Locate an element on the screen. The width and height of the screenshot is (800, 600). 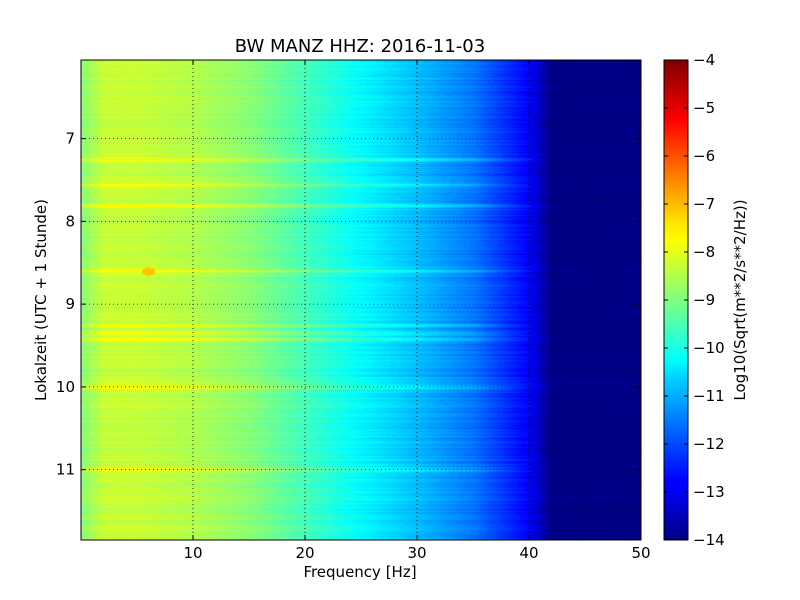
colorbar-tick-label: −6 is located at coordinates (704, 156).